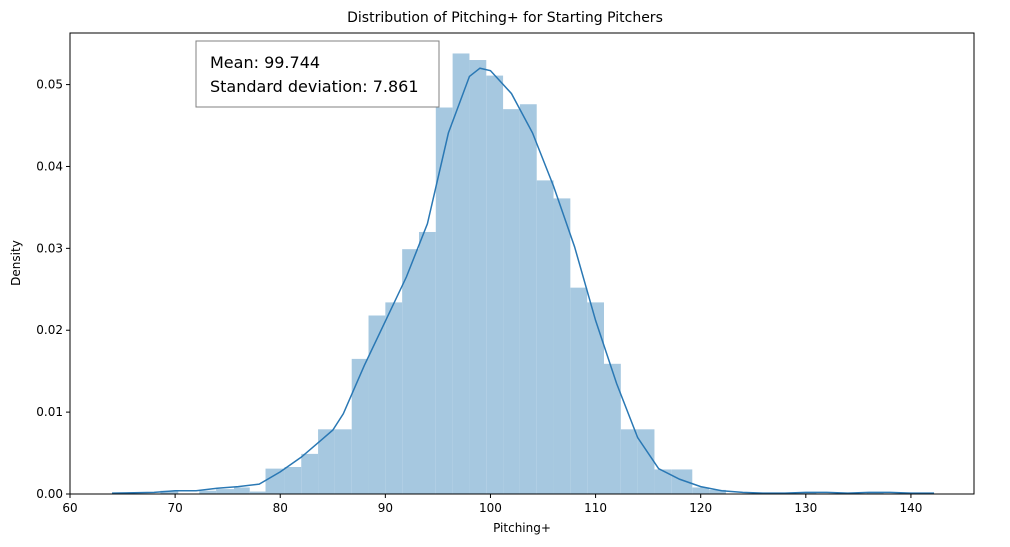 This screenshot has height=547, width=1010. I want to click on x-axis-label: Pitching+, so click(522, 528).